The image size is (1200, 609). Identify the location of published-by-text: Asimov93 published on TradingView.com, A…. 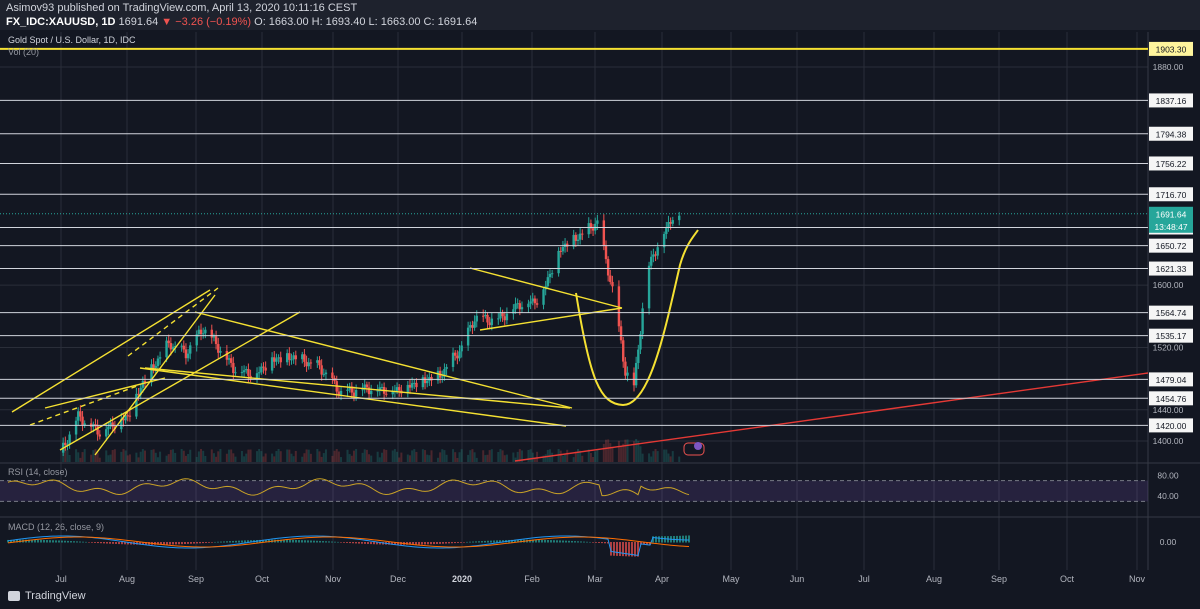
(182, 8).